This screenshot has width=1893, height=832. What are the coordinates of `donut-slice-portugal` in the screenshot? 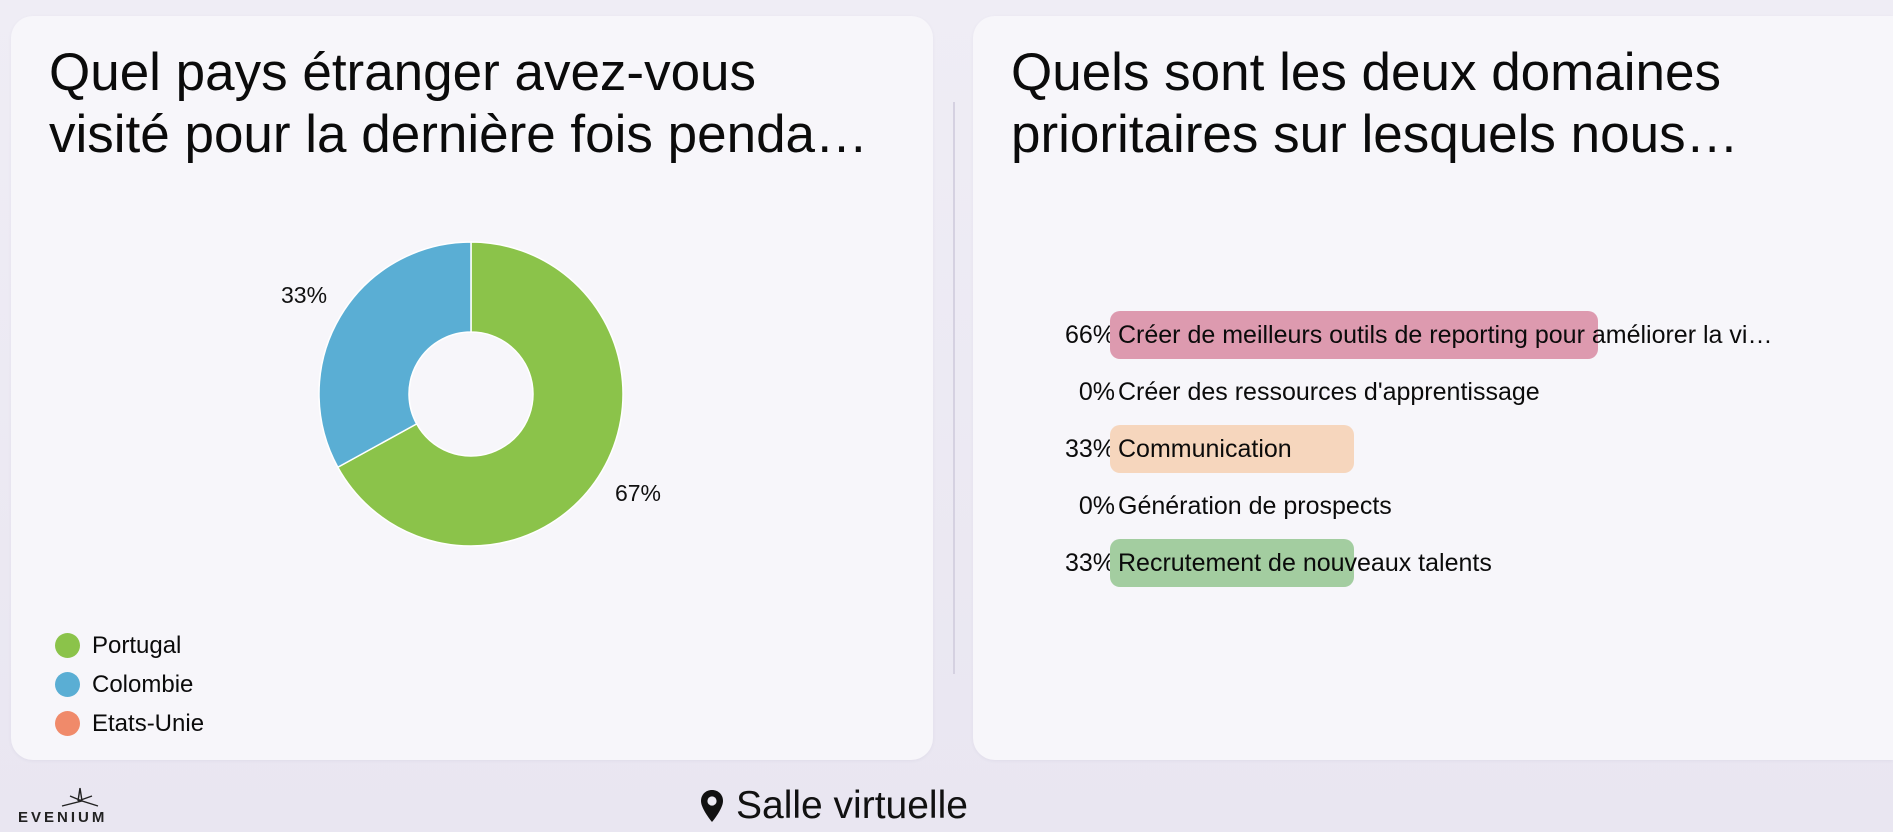 It's located at (480, 394).